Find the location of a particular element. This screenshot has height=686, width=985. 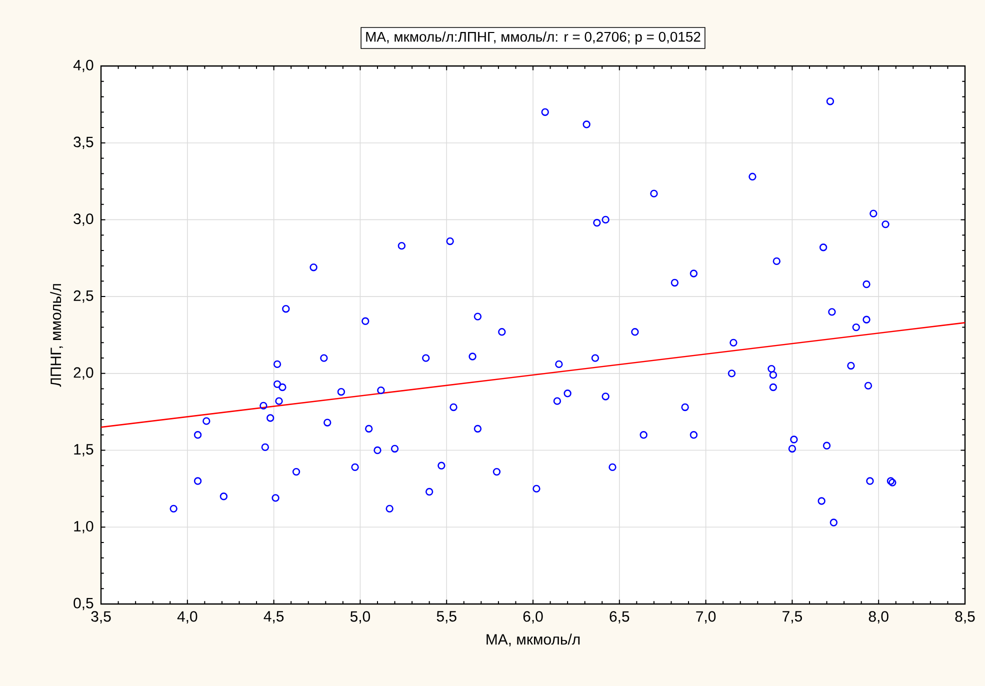

chart-title: МА, мкмоль/л:ЛПНГ, ммоль/л: r = 0,2706; p = 0,0152 is located at coordinates (533, 37).